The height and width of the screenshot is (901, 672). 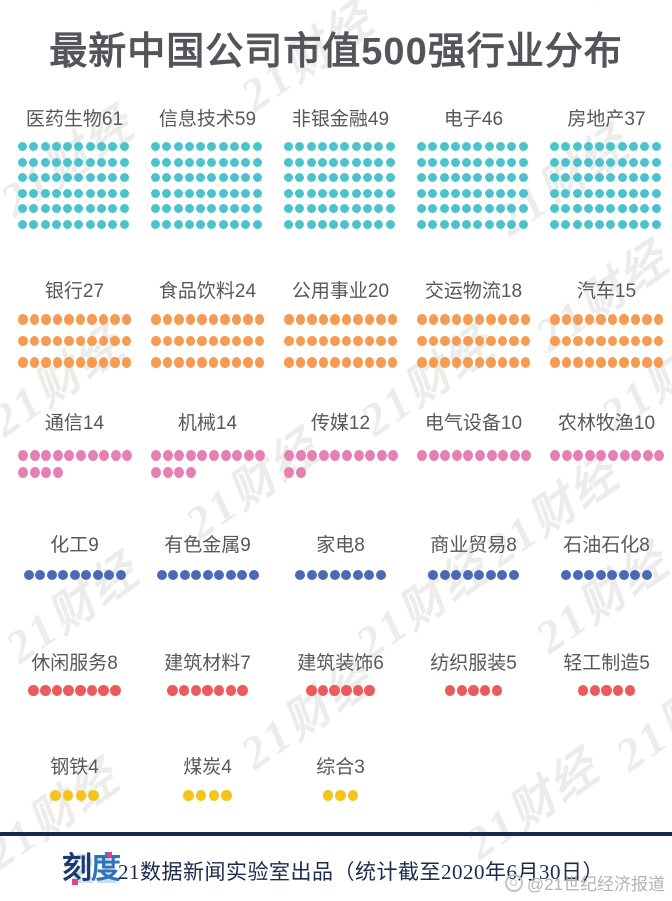 What do you see at coordinates (473, 663) in the screenshot?
I see `category-label: 纺织服装5` at bounding box center [473, 663].